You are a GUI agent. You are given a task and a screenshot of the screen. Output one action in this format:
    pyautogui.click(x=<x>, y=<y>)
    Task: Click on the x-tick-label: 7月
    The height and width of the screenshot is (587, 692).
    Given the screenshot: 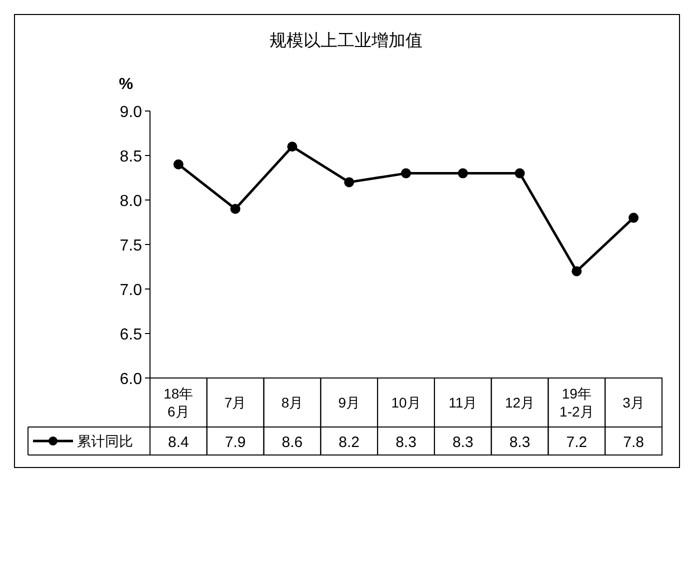 What is the action you would take?
    pyautogui.click(x=235, y=402)
    